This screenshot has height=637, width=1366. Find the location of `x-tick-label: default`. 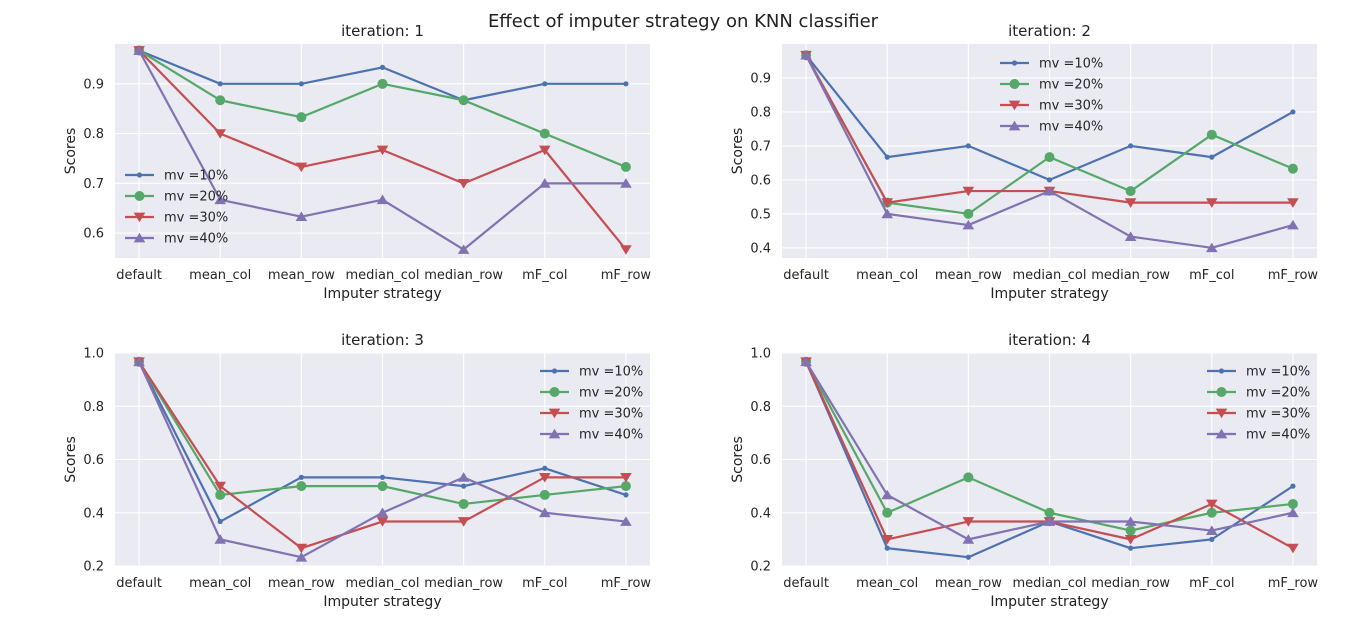

x-tick-label: default is located at coordinates (139, 275).